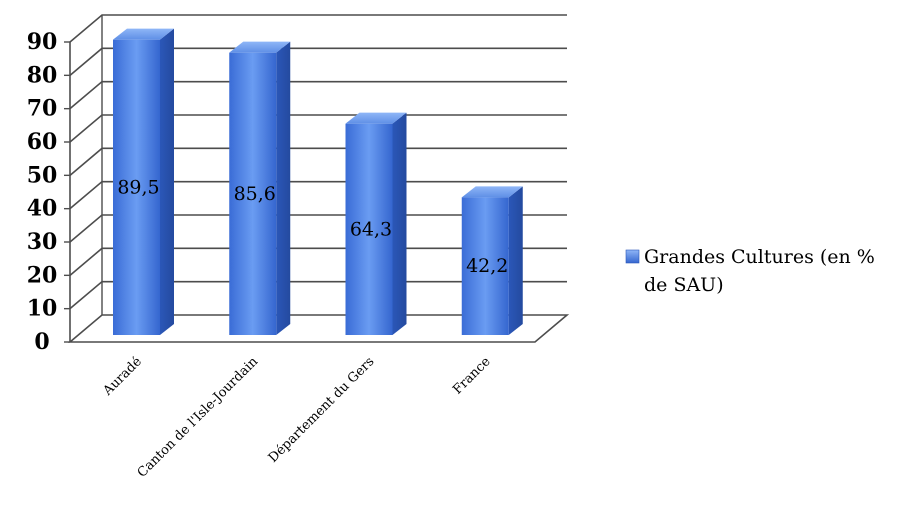 The image size is (919, 526). What do you see at coordinates (122, 376) in the screenshot?
I see `x-tick-label: Auradé` at bounding box center [122, 376].